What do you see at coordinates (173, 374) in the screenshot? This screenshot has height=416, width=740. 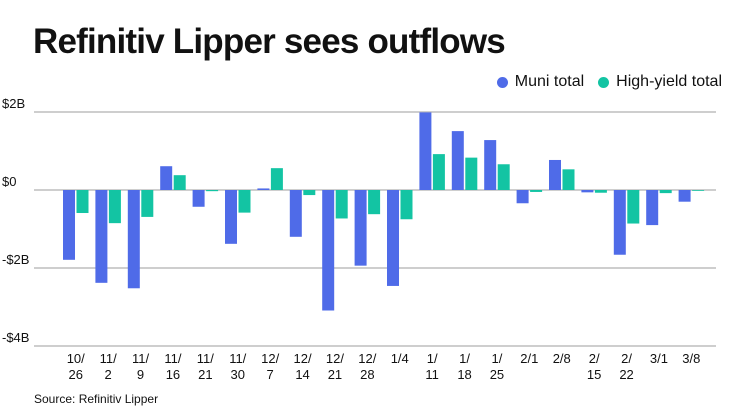 I see `x-tick-label-line: 16` at bounding box center [173, 374].